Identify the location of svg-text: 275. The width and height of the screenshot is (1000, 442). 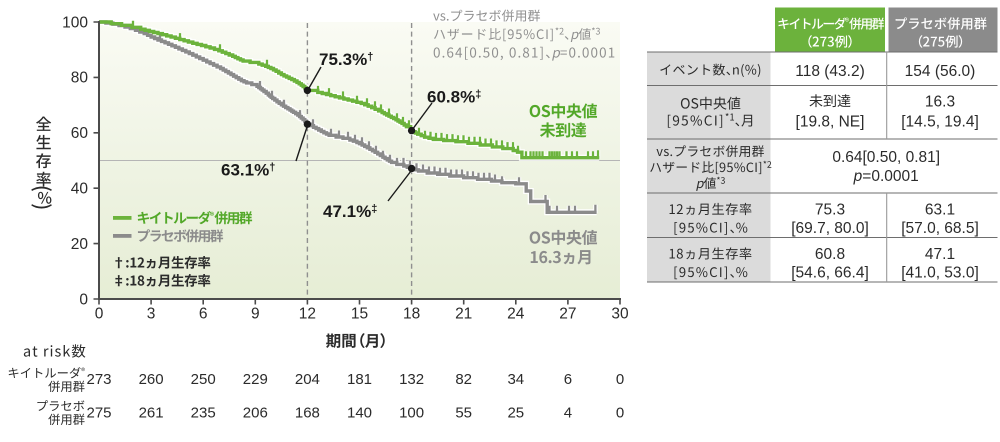
(98, 413).